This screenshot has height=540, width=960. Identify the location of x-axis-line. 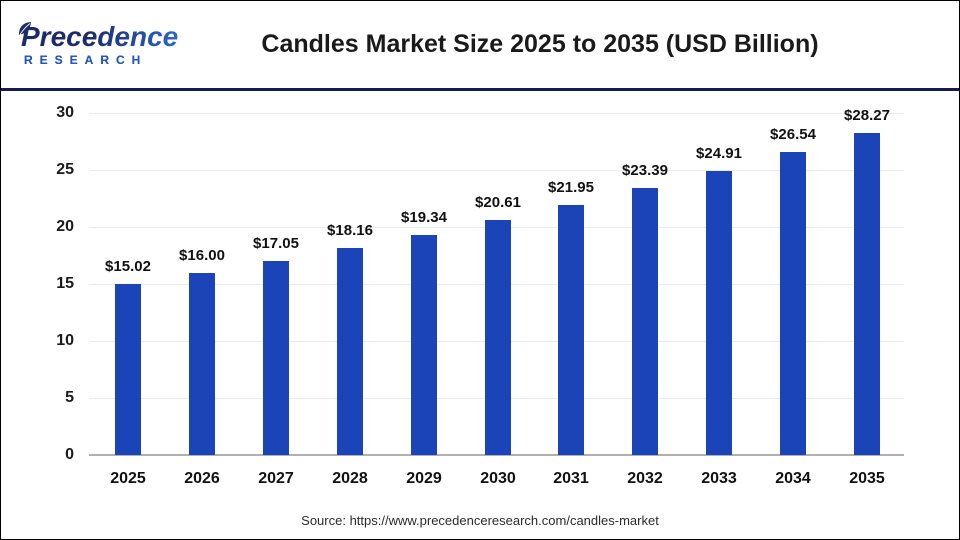
(496, 455).